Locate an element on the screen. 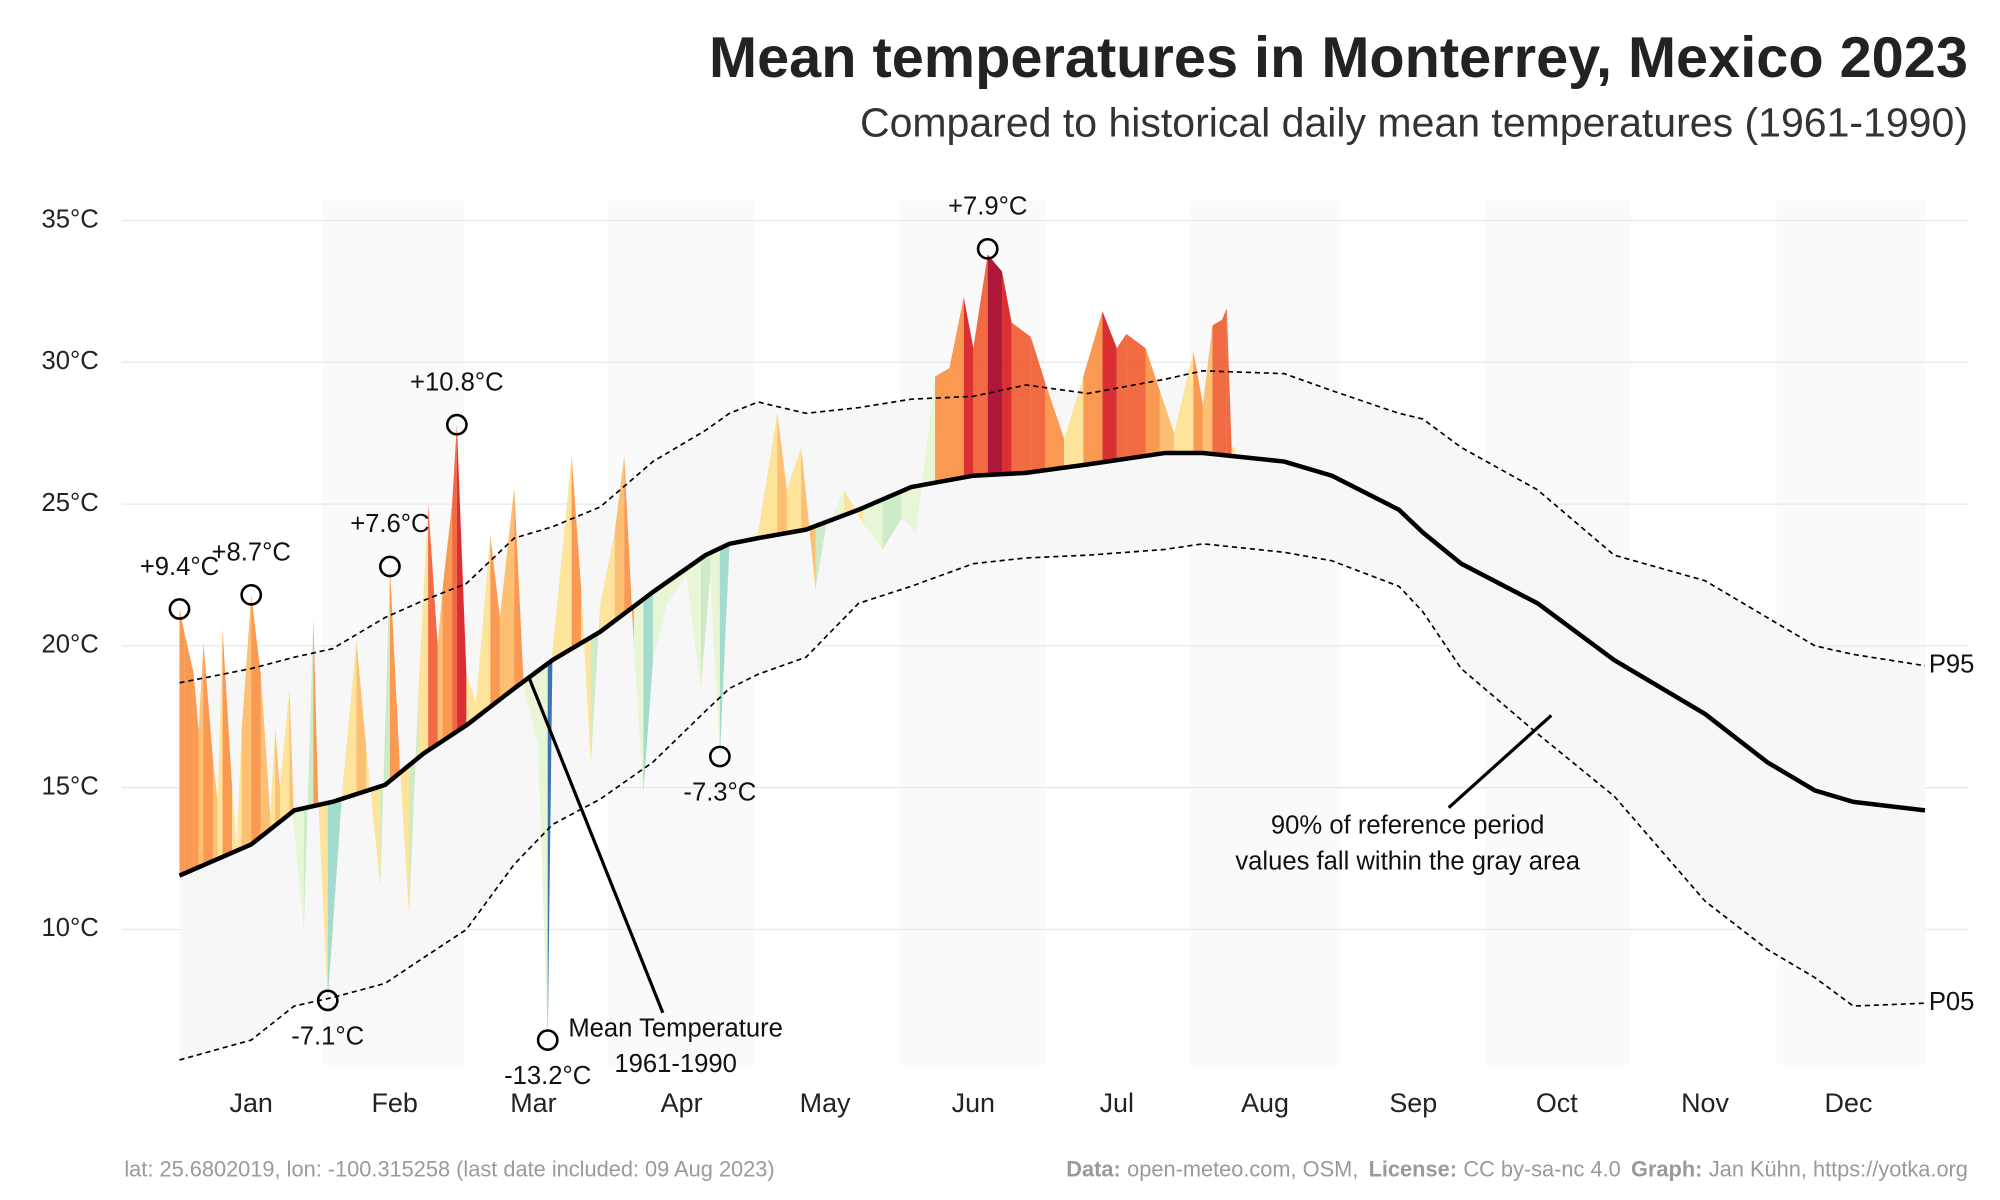 The image size is (2000, 1200). extreme-label: -7.1°C is located at coordinates (327, 1036).